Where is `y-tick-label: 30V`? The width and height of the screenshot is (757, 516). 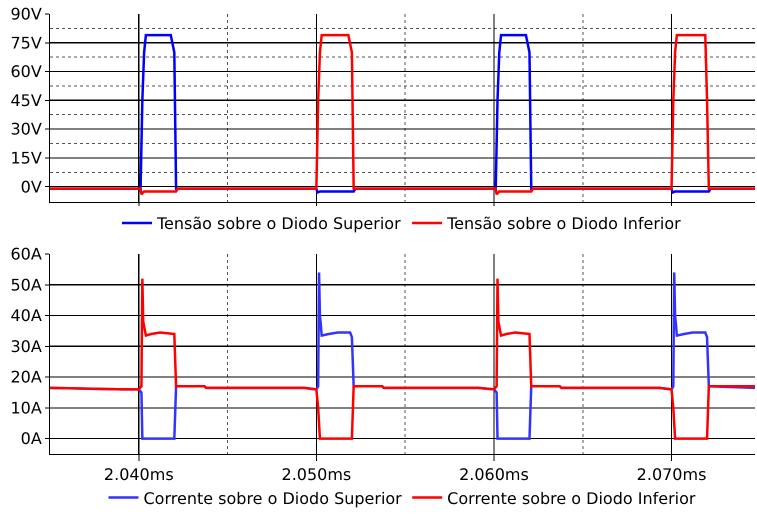
y-tick-label: 30V is located at coordinates (26, 129).